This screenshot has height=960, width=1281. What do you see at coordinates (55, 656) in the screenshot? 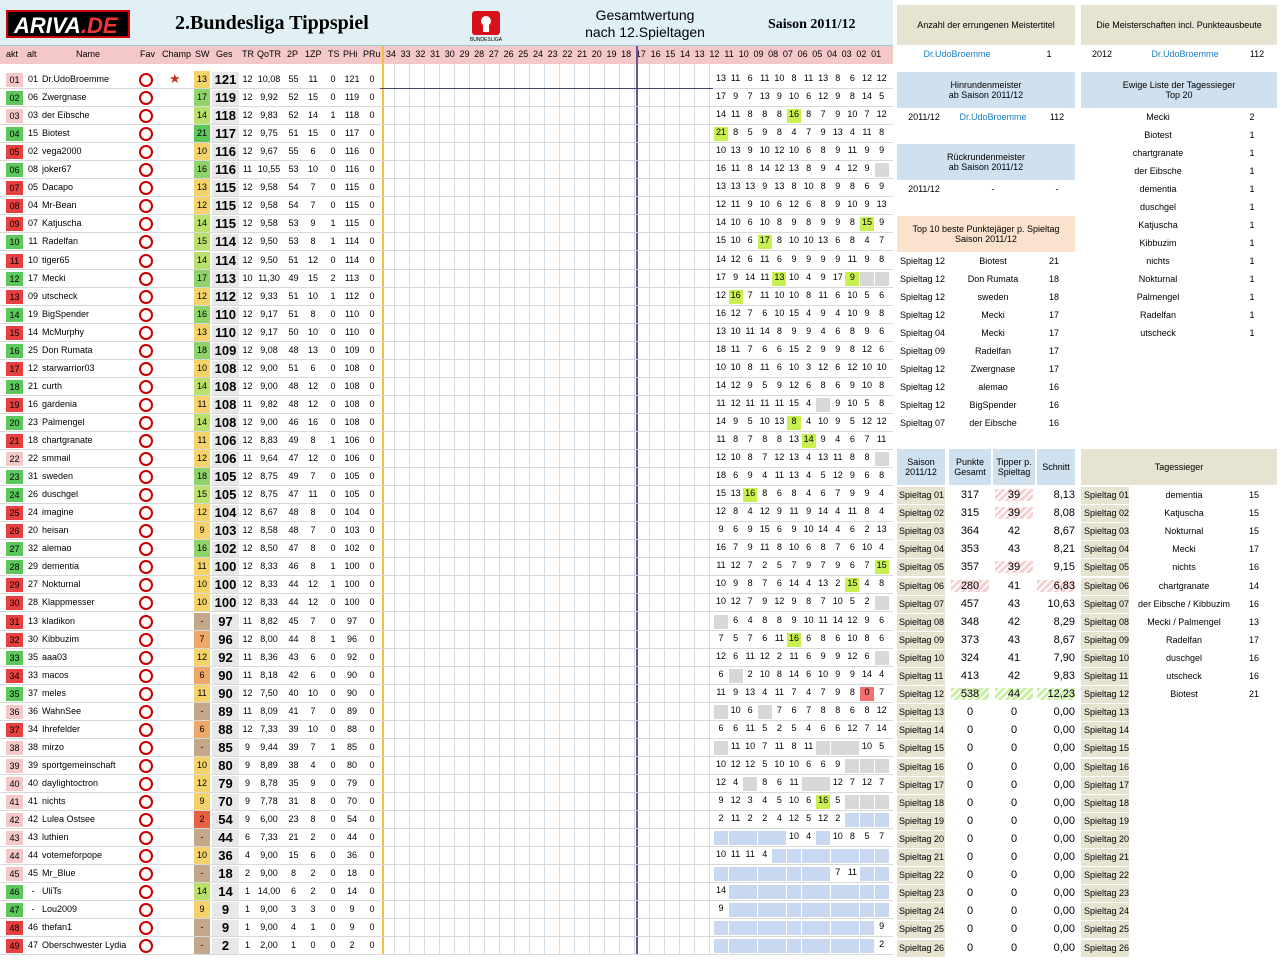
I see `player-name: aaa03` at bounding box center [55, 656].